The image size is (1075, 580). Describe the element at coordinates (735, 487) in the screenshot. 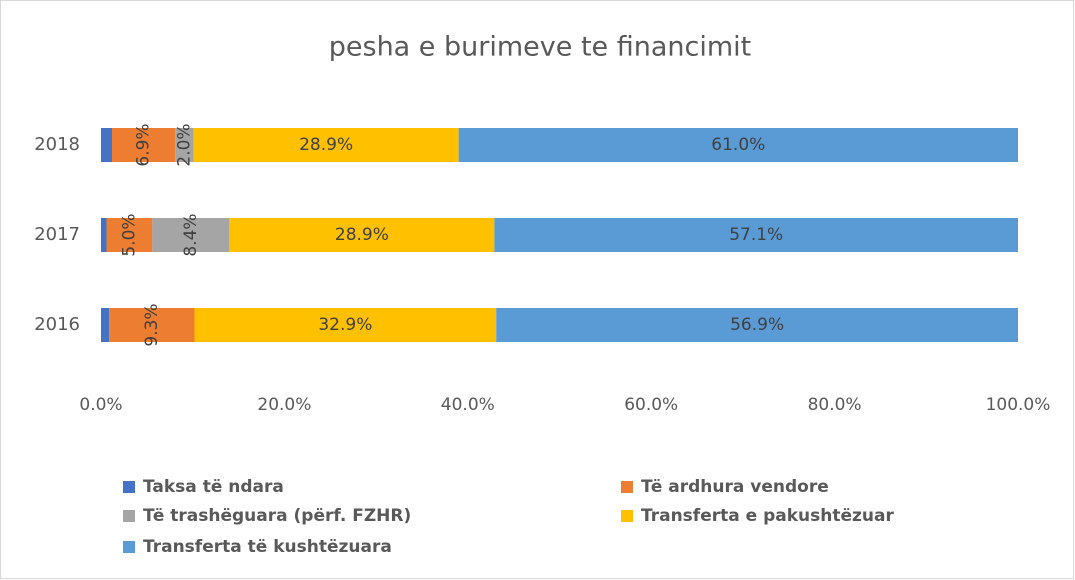

I see `legend-label: Të ardhura vendore` at that location.